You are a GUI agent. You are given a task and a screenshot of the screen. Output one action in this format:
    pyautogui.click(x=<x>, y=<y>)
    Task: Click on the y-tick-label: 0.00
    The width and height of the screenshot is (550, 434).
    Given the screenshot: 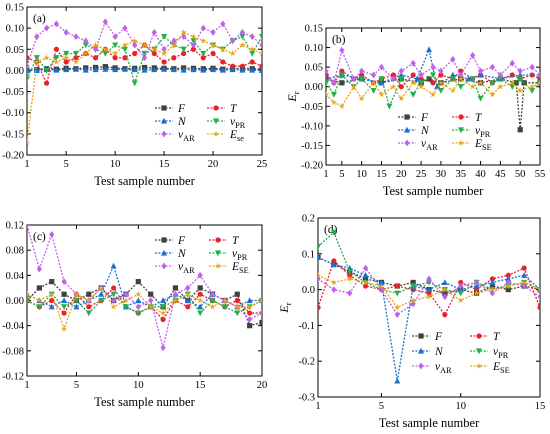 What is the action you would take?
    pyautogui.click(x=314, y=87)
    